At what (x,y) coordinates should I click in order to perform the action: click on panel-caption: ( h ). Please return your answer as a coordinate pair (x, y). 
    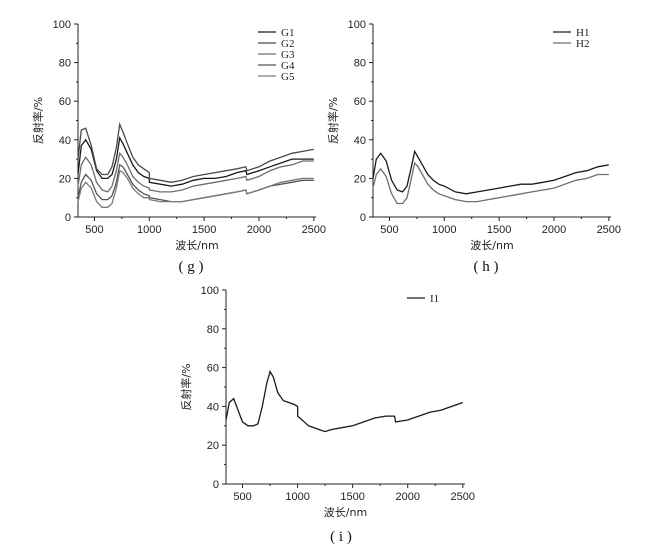
    Looking at the image, I should click on (486, 267).